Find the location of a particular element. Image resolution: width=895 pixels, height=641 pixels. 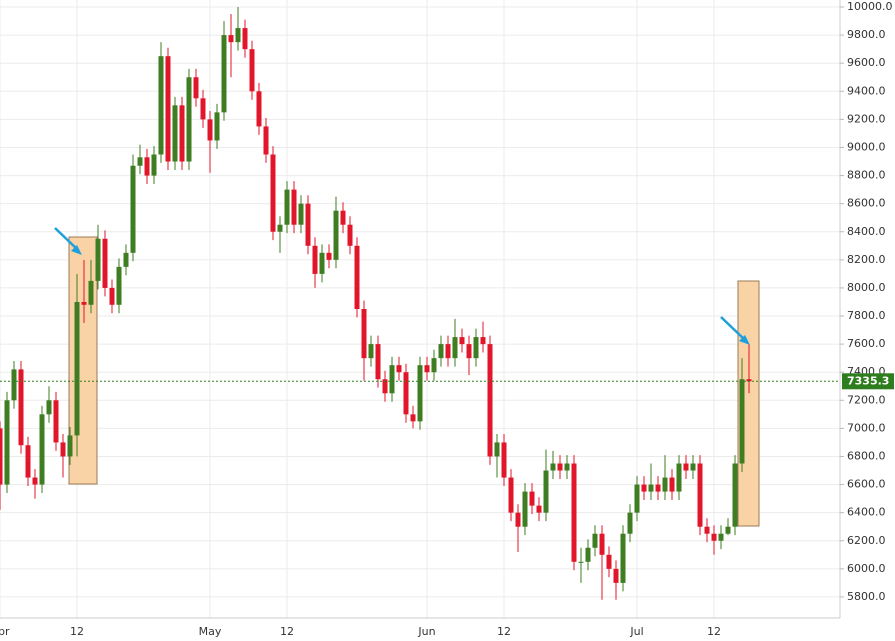

y-tick-label: 8800.0 is located at coordinates (866, 175).